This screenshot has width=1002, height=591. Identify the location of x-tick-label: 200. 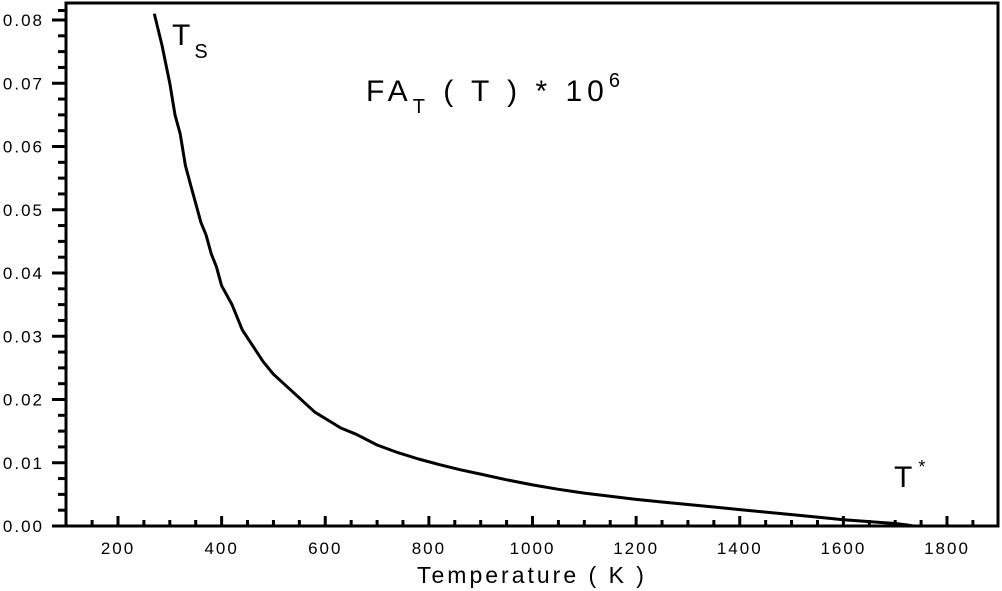
(118, 548).